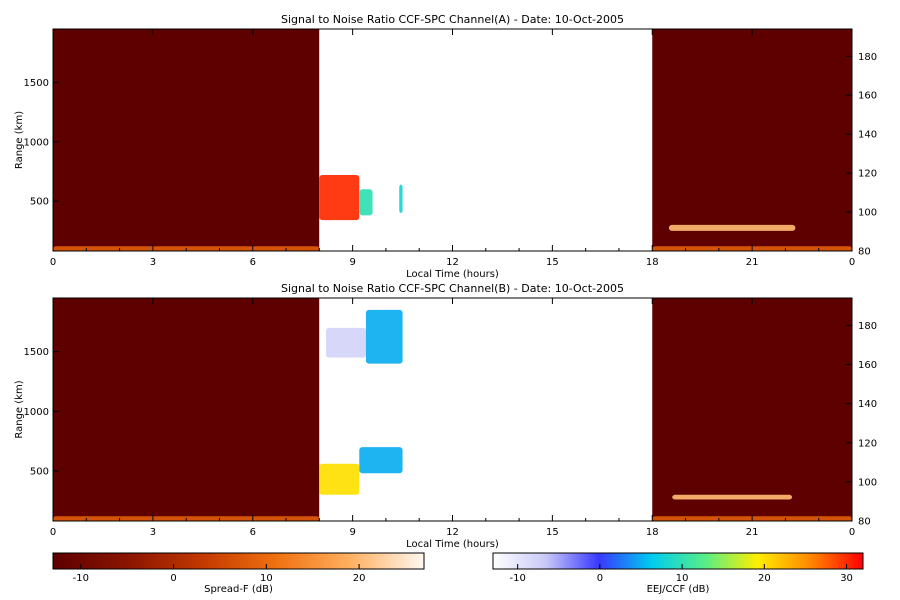  Describe the element at coordinates (238, 589) in the screenshot. I see `colorbar-label: Spread-F (dB)` at that location.